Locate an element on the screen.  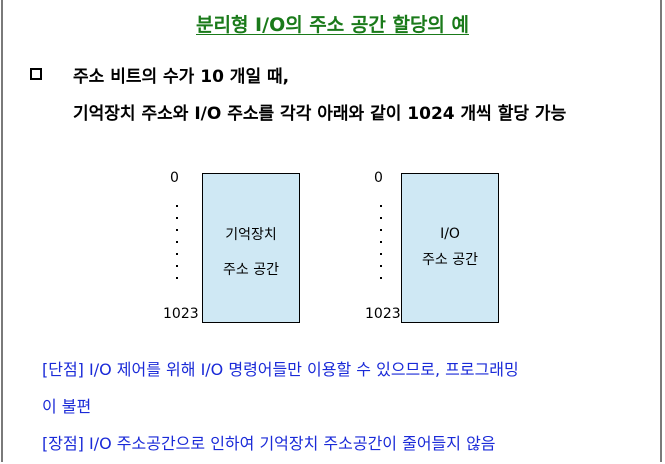
memory-end-address: 1023 is located at coordinates (181, 314).